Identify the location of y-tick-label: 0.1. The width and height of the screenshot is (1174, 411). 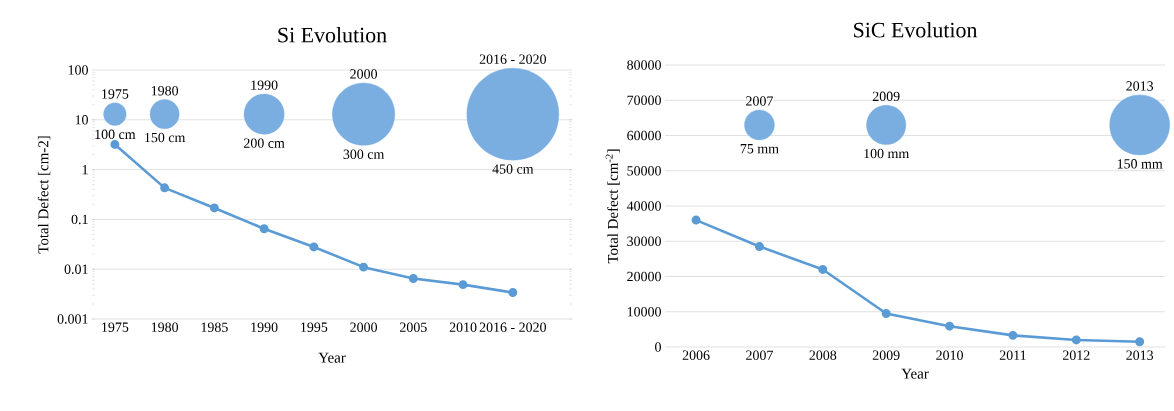
(79, 219).